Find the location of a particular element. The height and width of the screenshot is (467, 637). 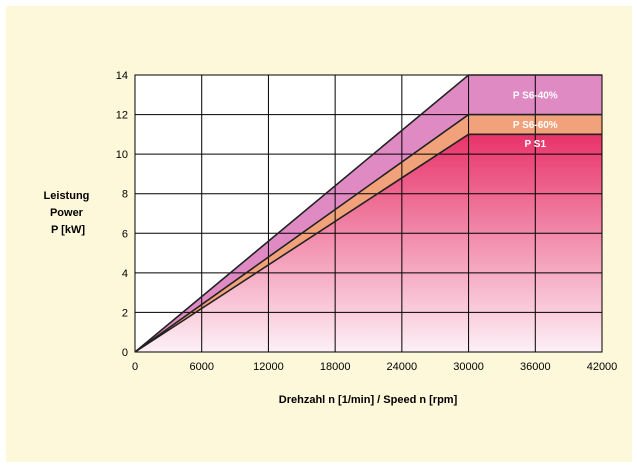

y-tick-label: 0 is located at coordinates (125, 353).